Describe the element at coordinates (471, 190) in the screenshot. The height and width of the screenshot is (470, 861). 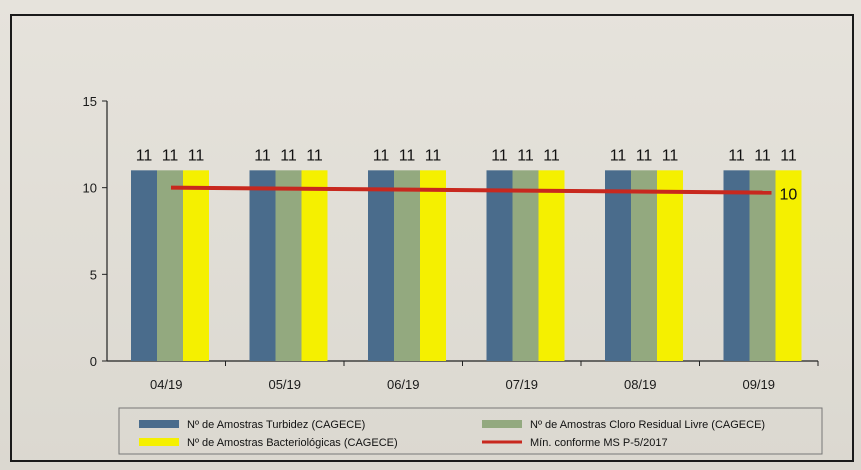
I see `threshold-line` at that location.